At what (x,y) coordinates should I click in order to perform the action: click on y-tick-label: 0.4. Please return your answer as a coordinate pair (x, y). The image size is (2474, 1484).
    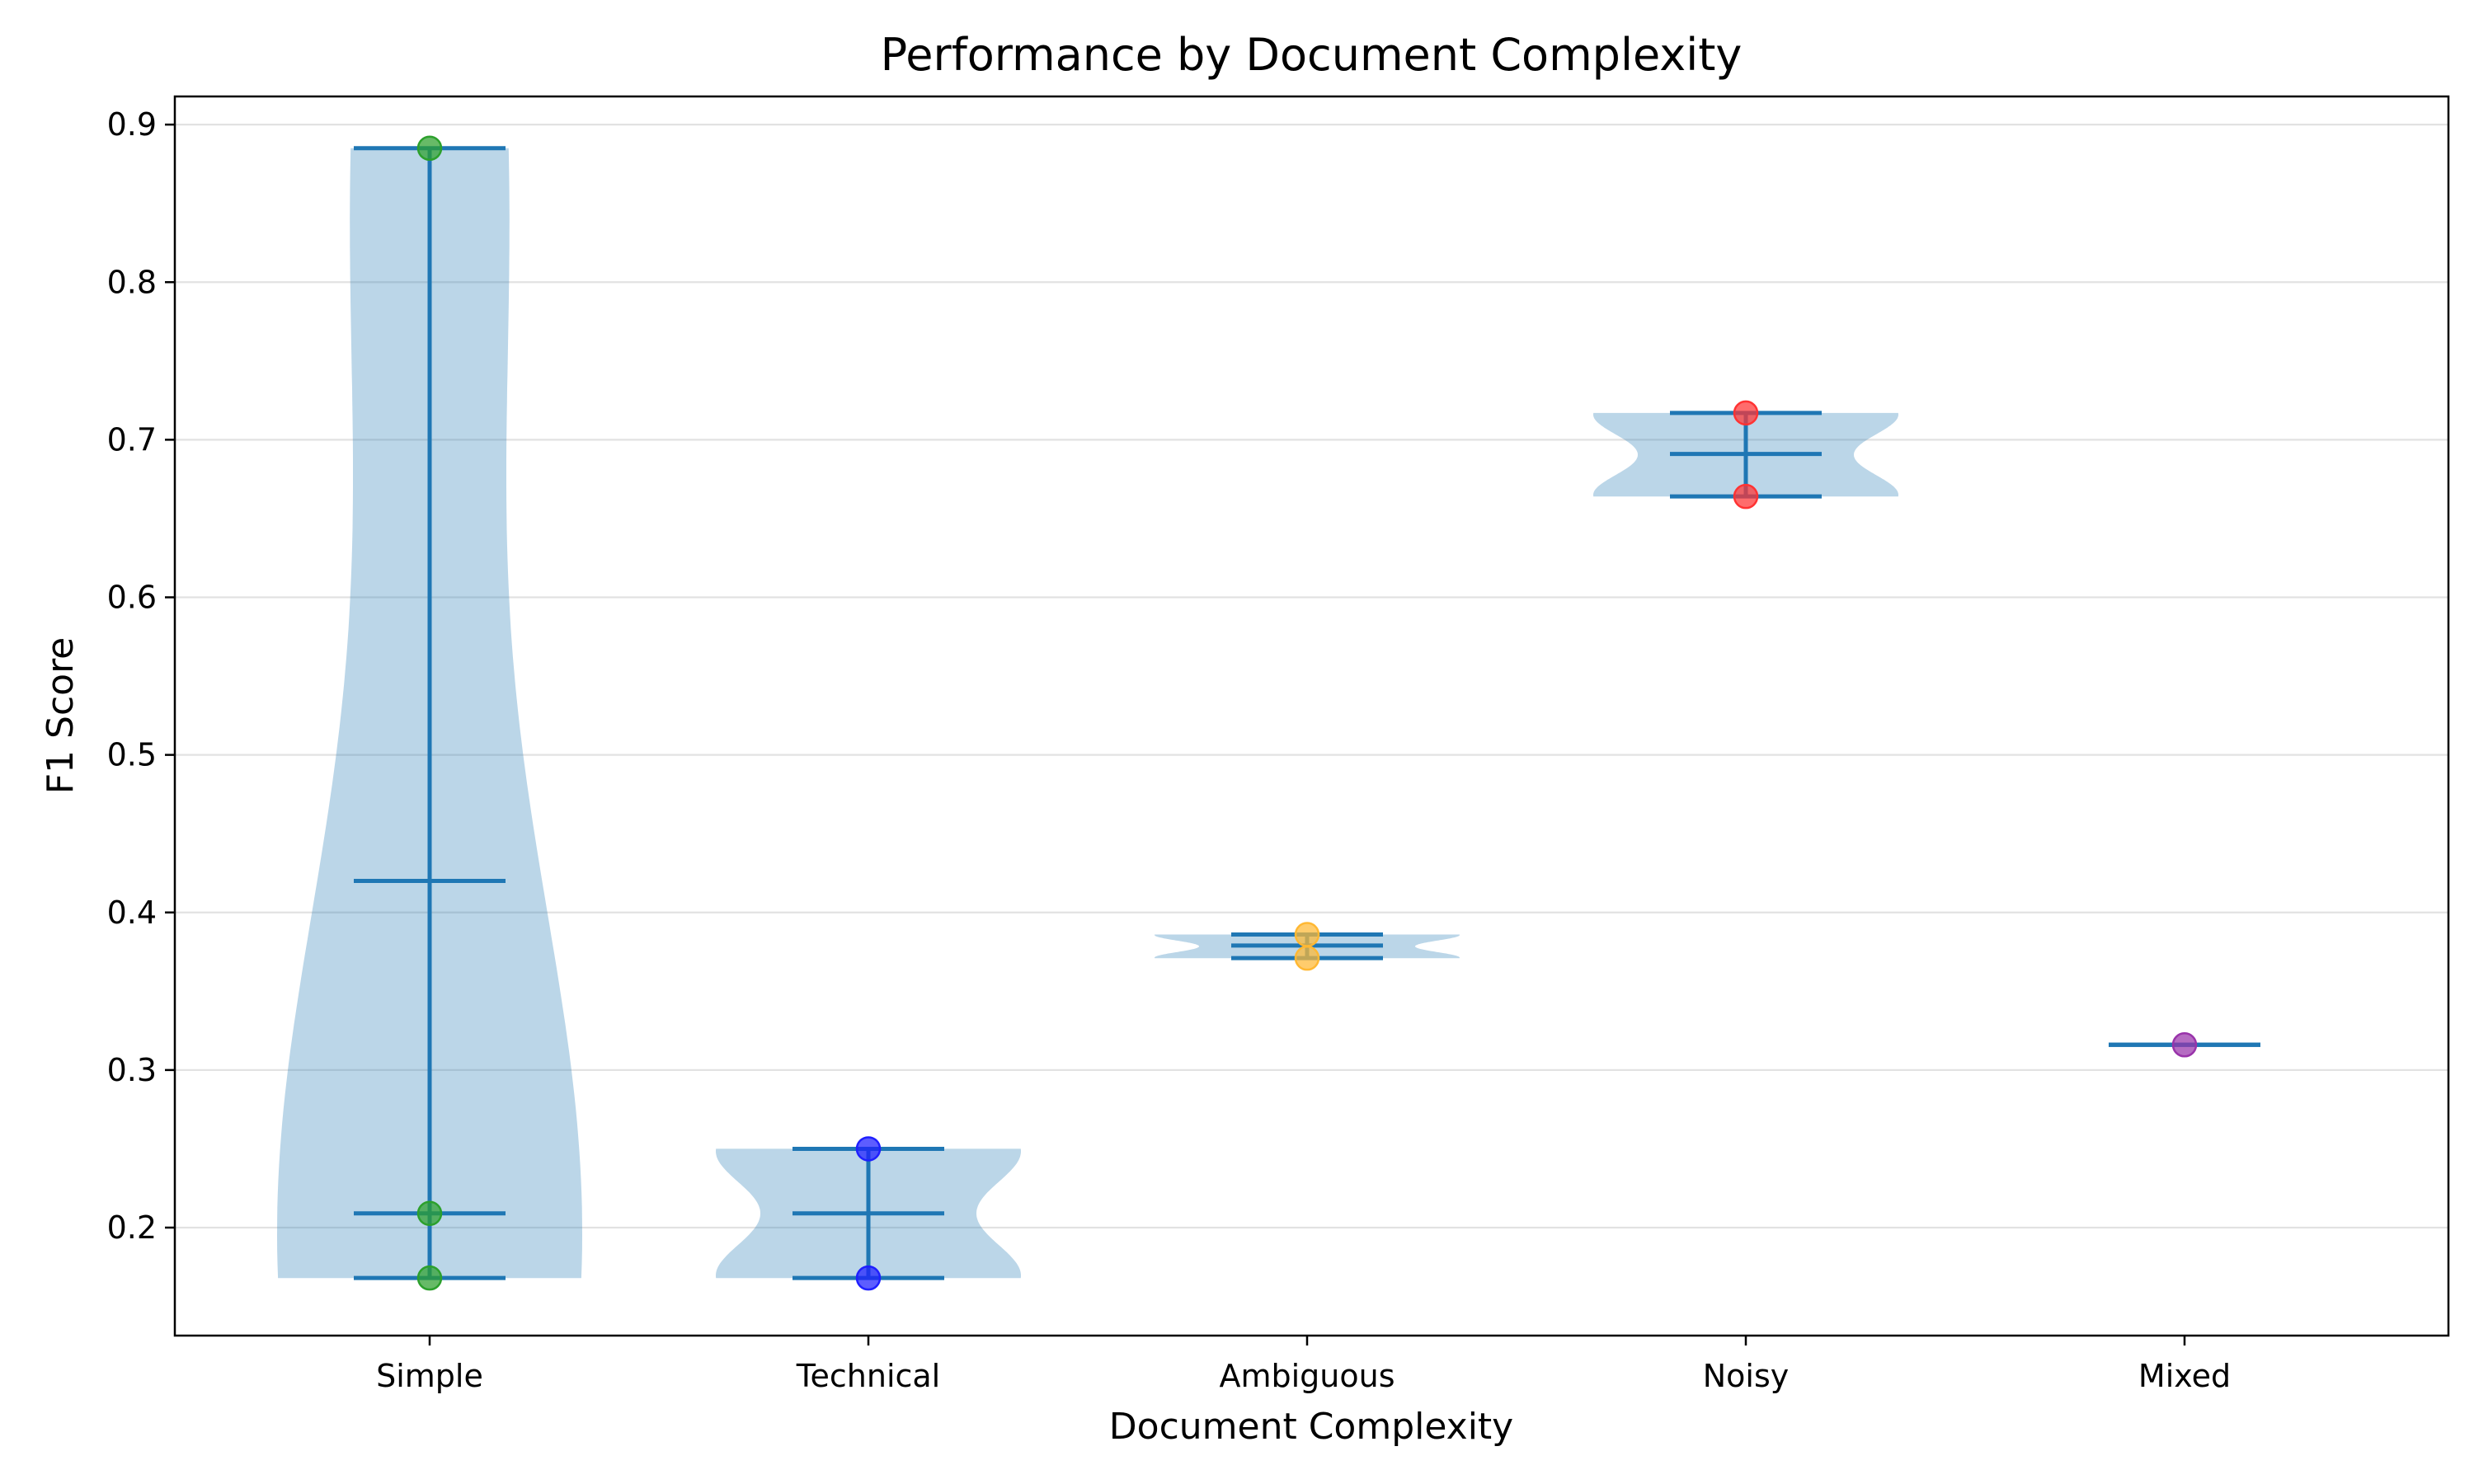
    Looking at the image, I should click on (132, 913).